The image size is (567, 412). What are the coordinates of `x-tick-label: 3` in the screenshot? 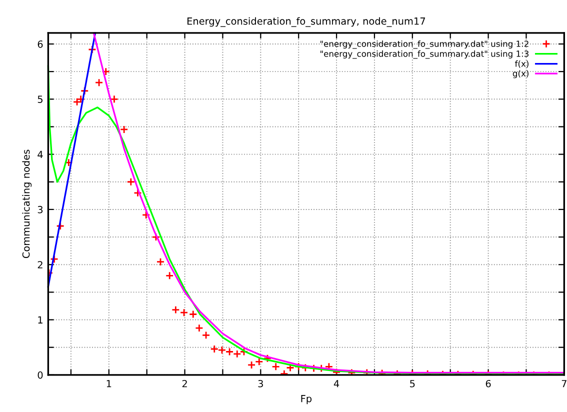 It's located at (260, 384).